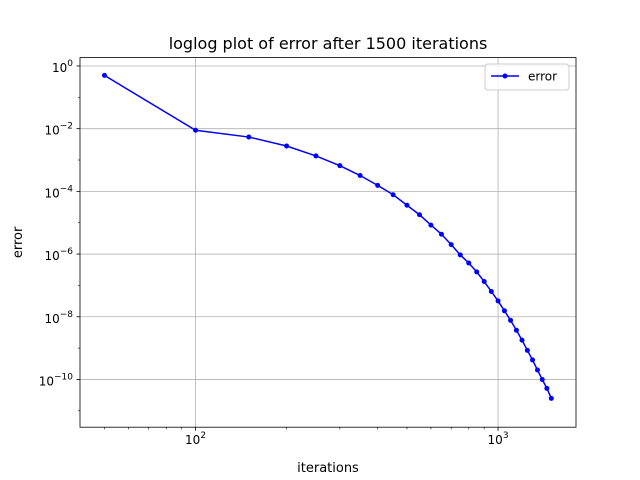 This screenshot has height=480, width=640. Describe the element at coordinates (542, 77) in the screenshot. I see `legend-label: error` at that location.